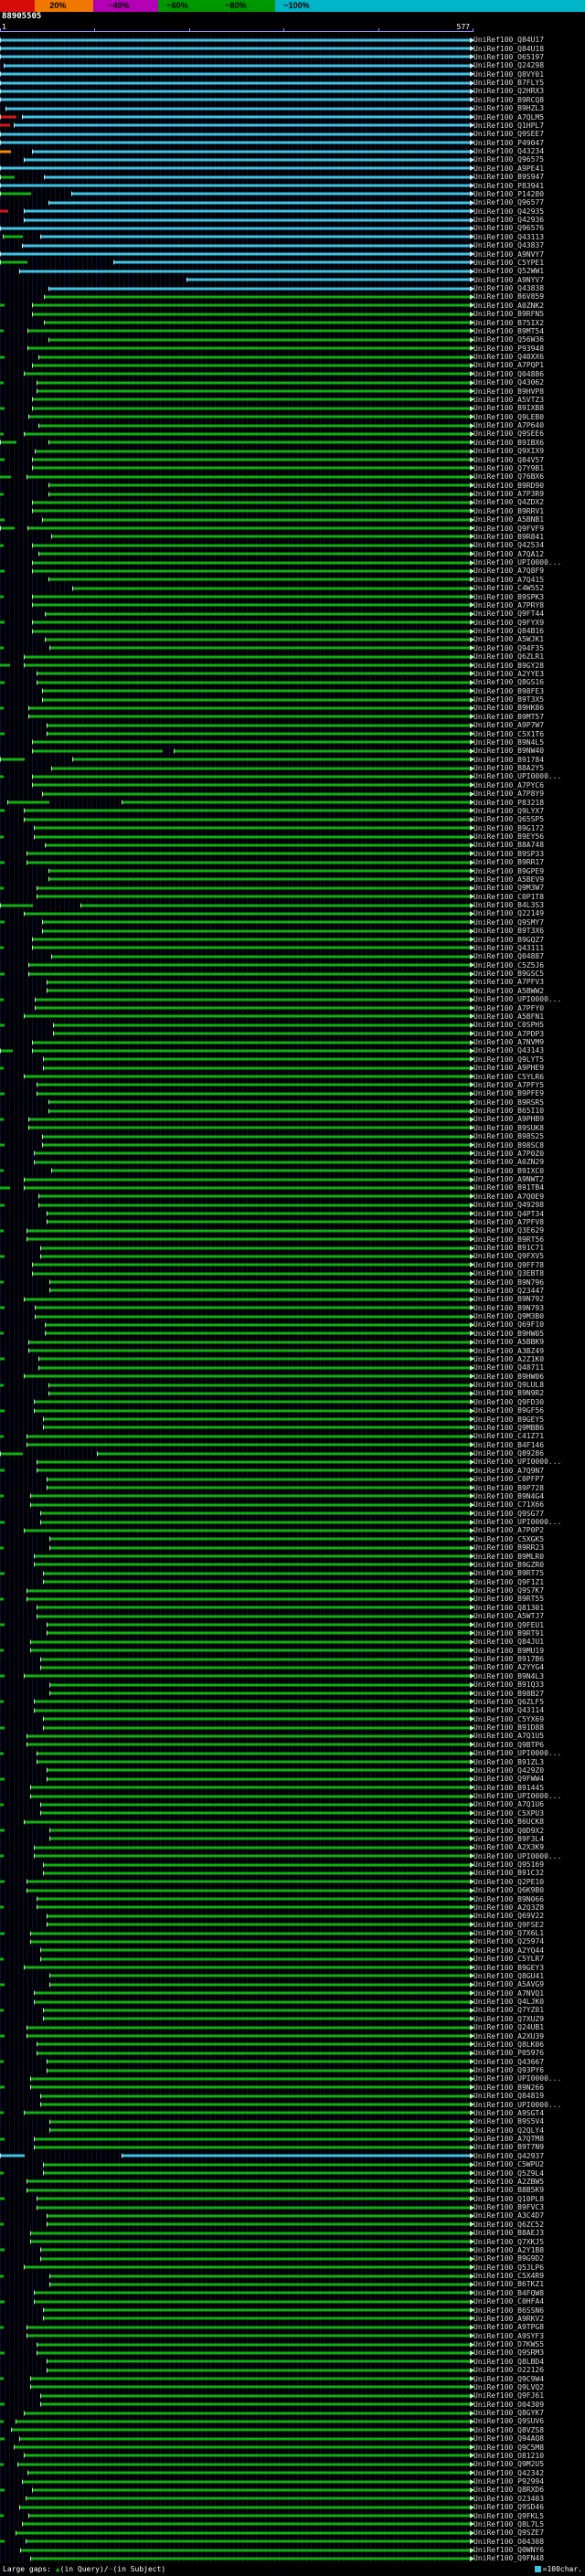 The width and height of the screenshot is (585, 2576). What do you see at coordinates (528, 553) in the screenshot?
I see `hit-label: UniRef100_A7QA12` at bounding box center [528, 553].